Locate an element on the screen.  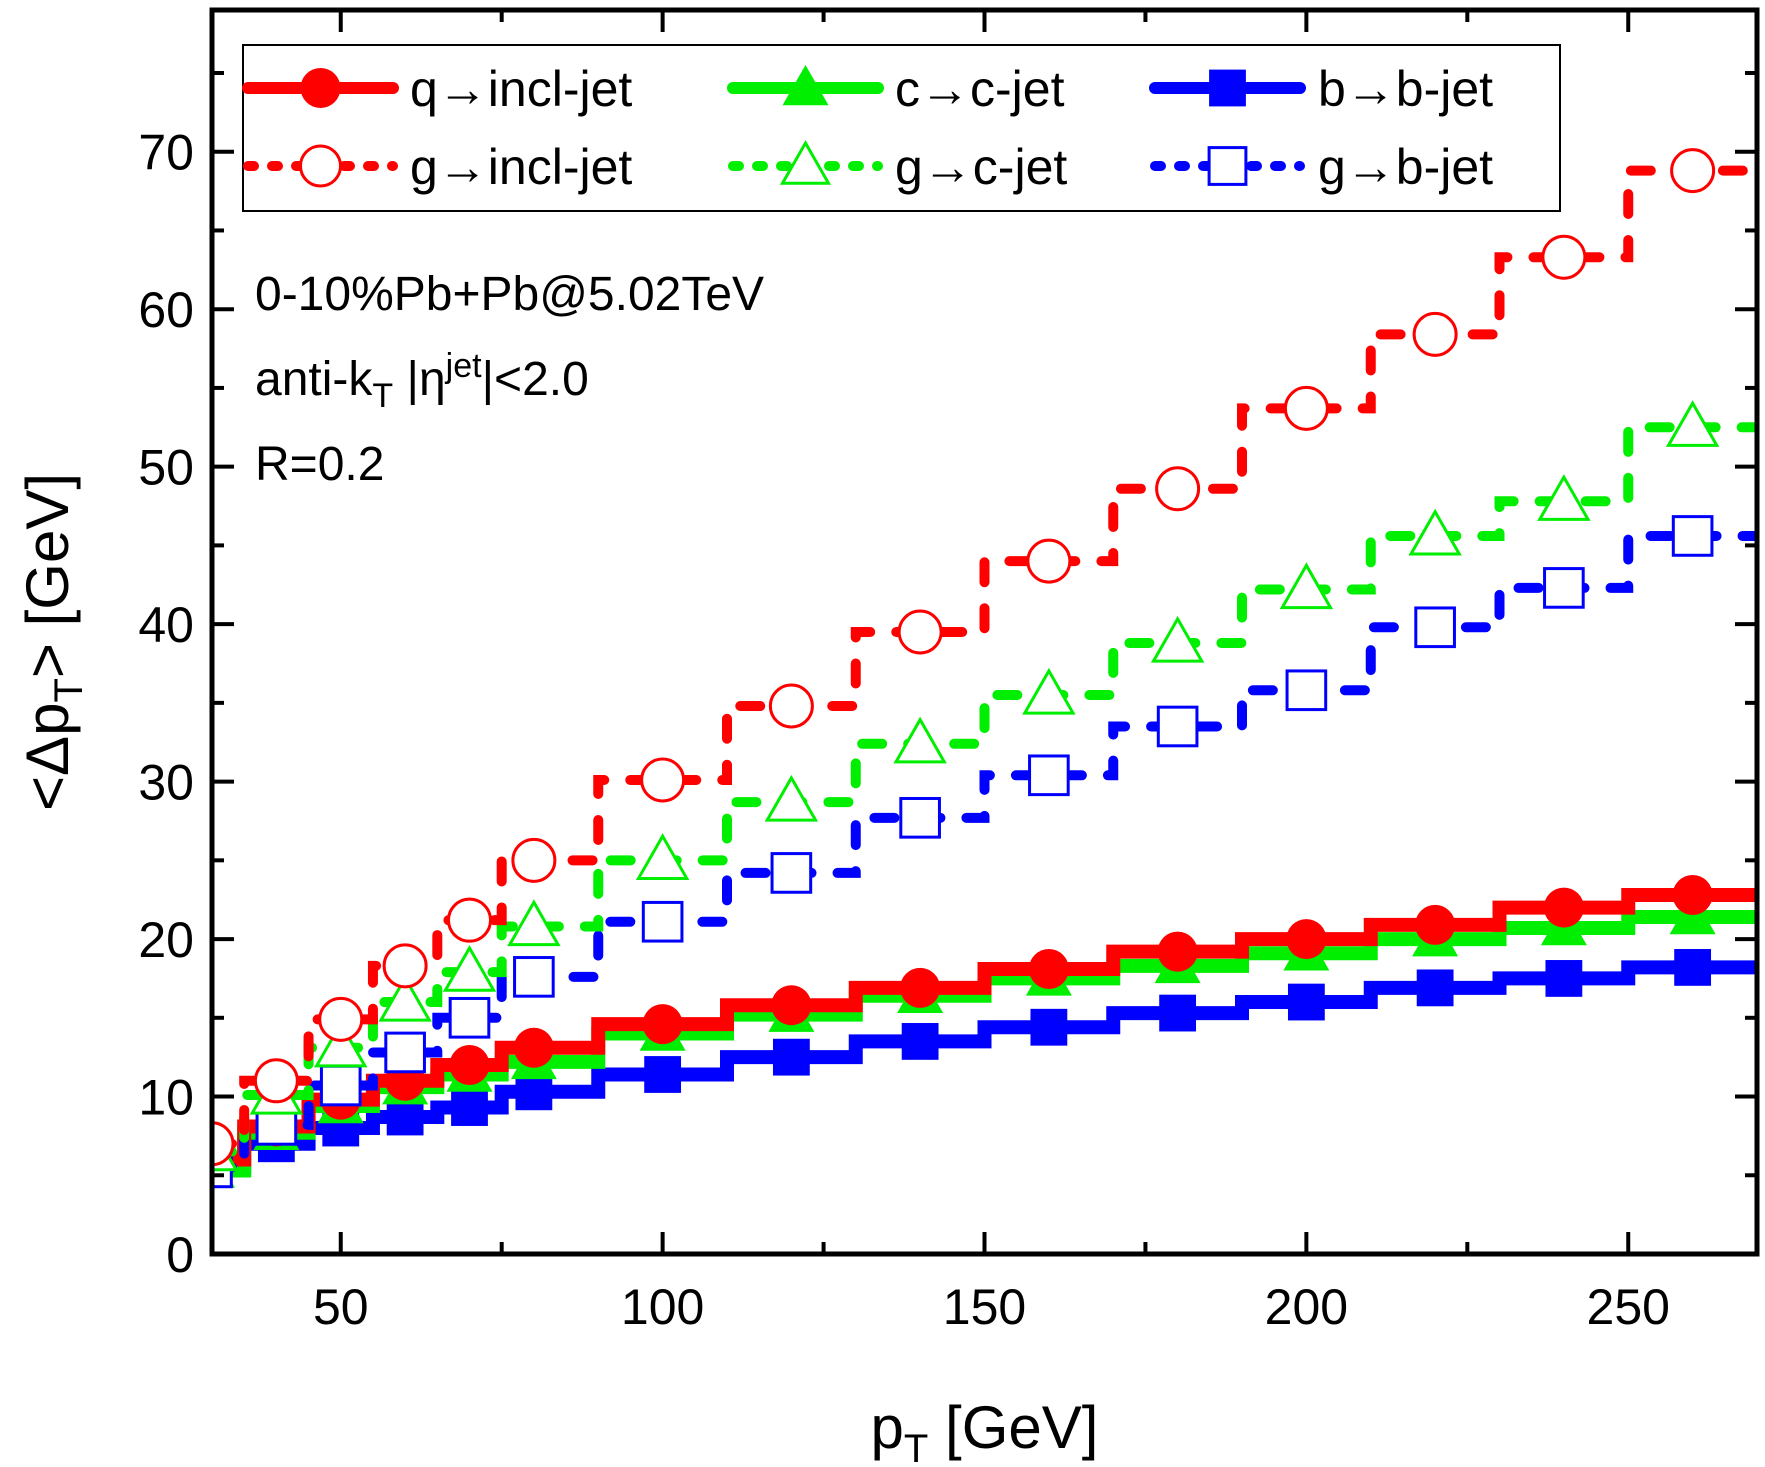
y-tick-label: 60 is located at coordinates (166, 310).